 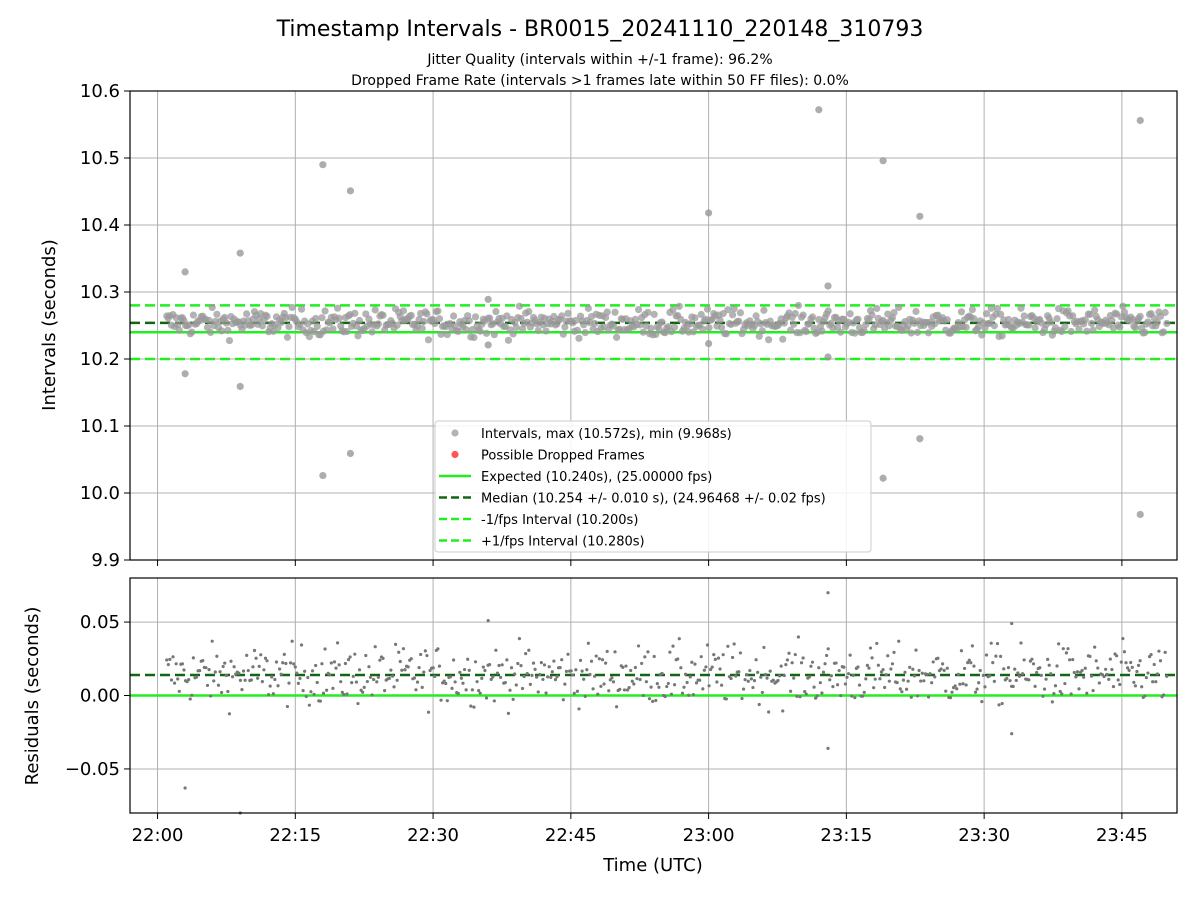 What do you see at coordinates (100, 91) in the screenshot?
I see `top-y-tick-label: 10.6` at bounding box center [100, 91].